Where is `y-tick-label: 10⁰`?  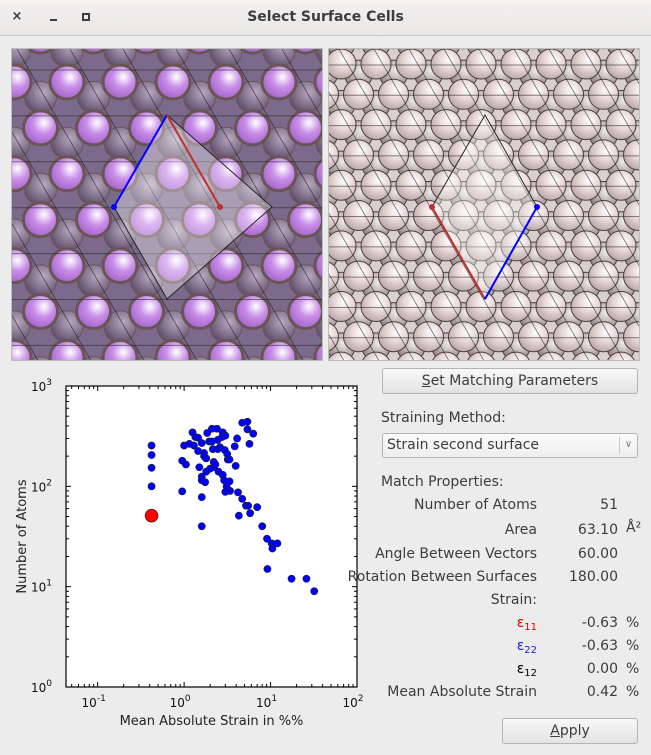
y-tick-label: 10⁰ is located at coordinates (41, 687).